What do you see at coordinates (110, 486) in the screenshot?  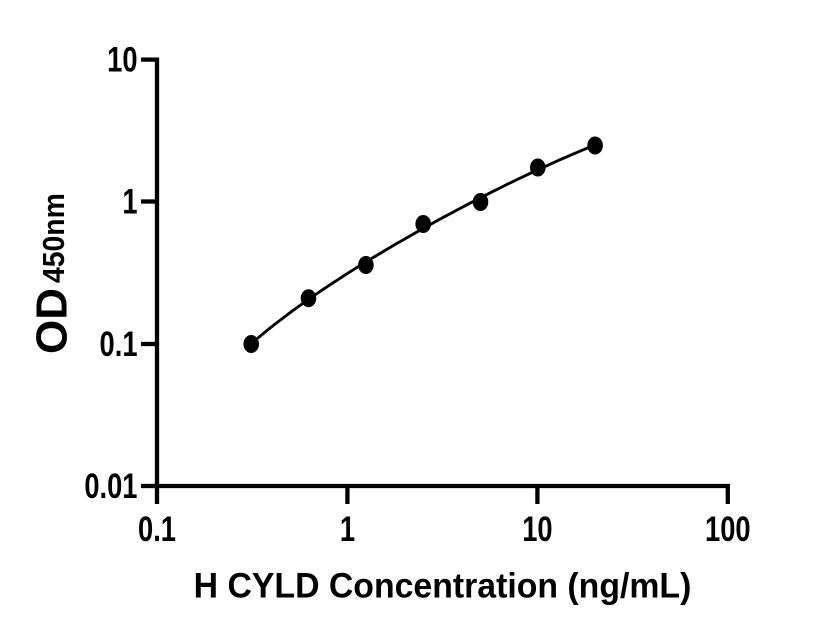 I see `svg-text: 0.01` at bounding box center [110, 486].